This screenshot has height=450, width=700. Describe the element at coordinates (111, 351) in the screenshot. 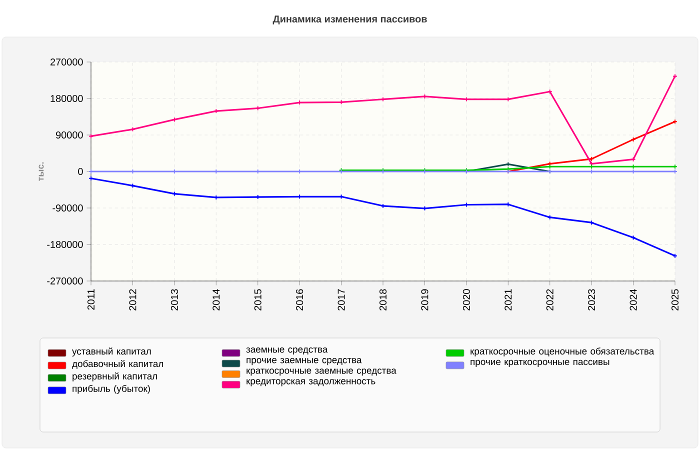

I see `legend-label: уставный капитал` at that location.